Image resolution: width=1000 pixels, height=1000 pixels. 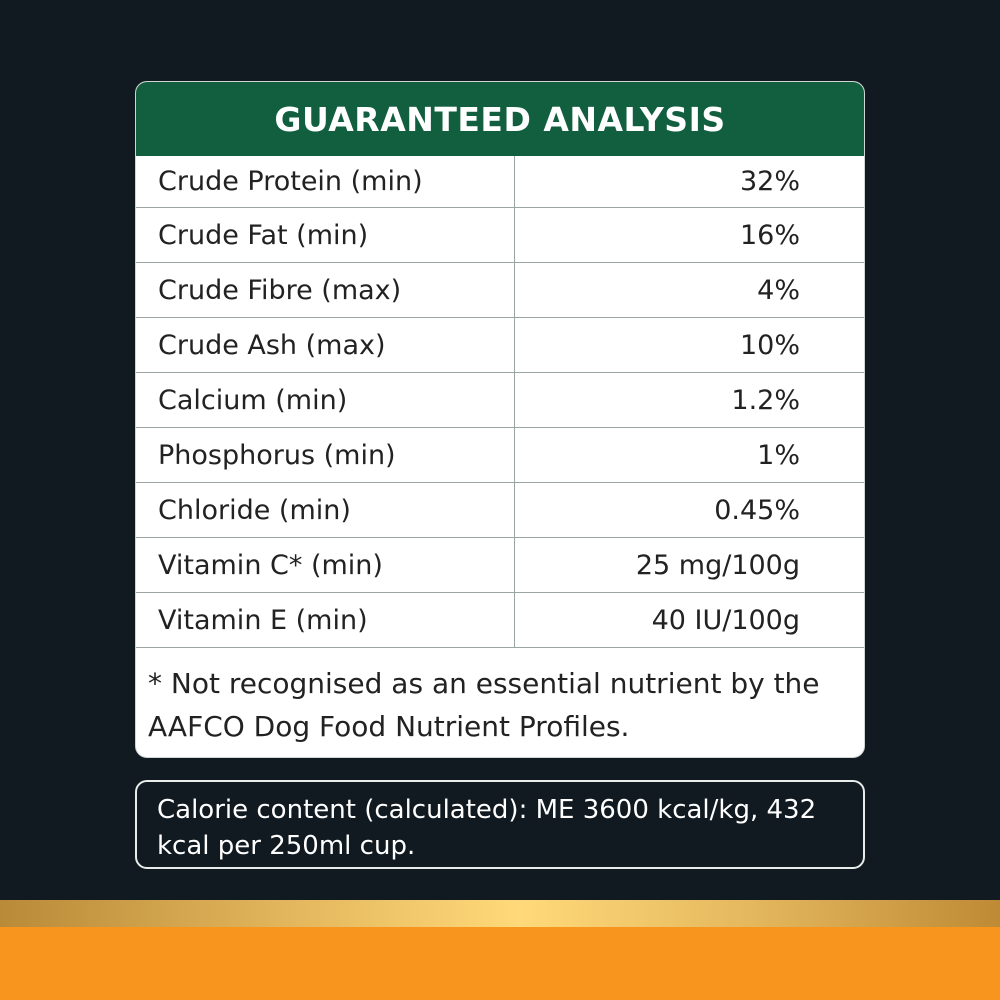 What do you see at coordinates (757, 510) in the screenshot?
I see `nutrient-value: 0.45%` at bounding box center [757, 510].